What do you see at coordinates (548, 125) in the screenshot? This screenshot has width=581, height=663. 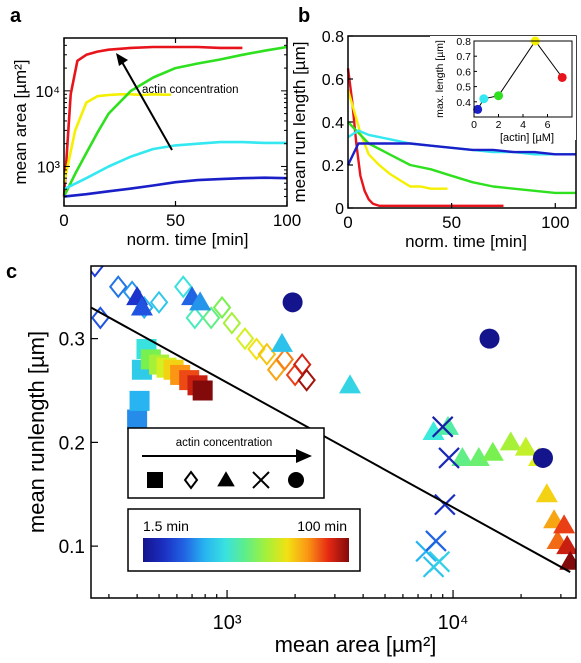 I see `inset-x-tick-label: 6` at bounding box center [548, 125].